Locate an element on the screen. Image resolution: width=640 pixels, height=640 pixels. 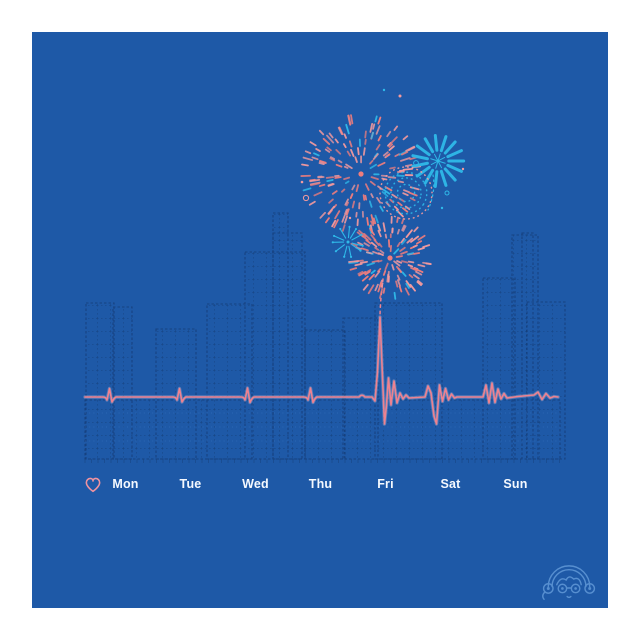
ecg-line is located at coordinates (321, 370).